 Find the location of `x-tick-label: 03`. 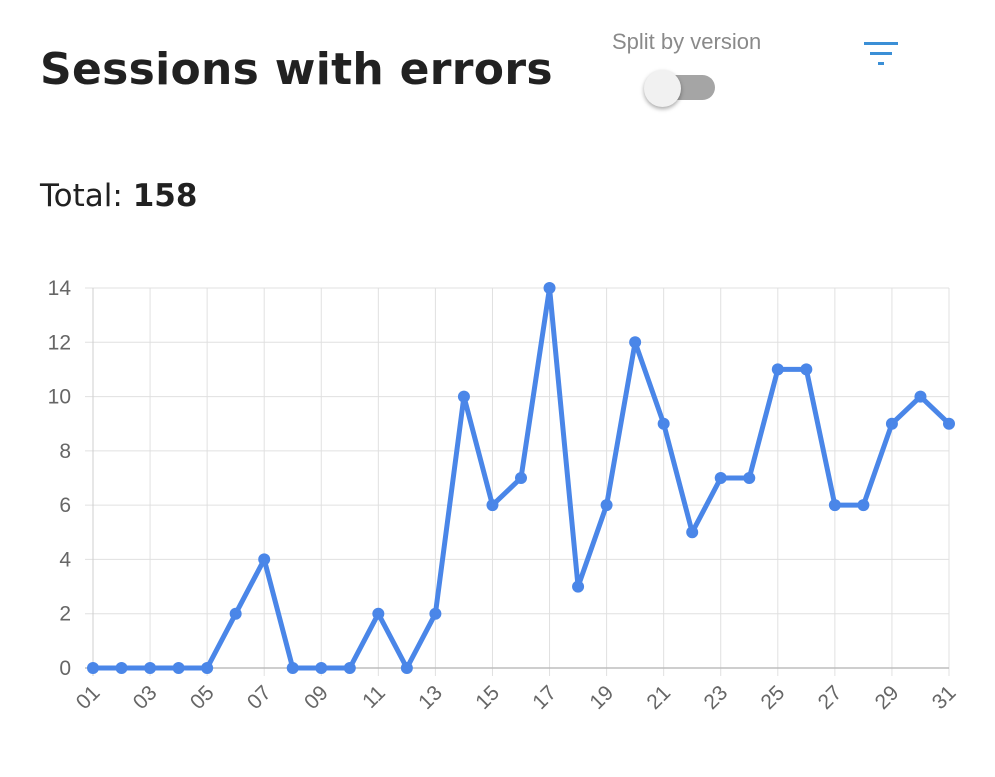

x-tick-label: 03 is located at coordinates (145, 697).